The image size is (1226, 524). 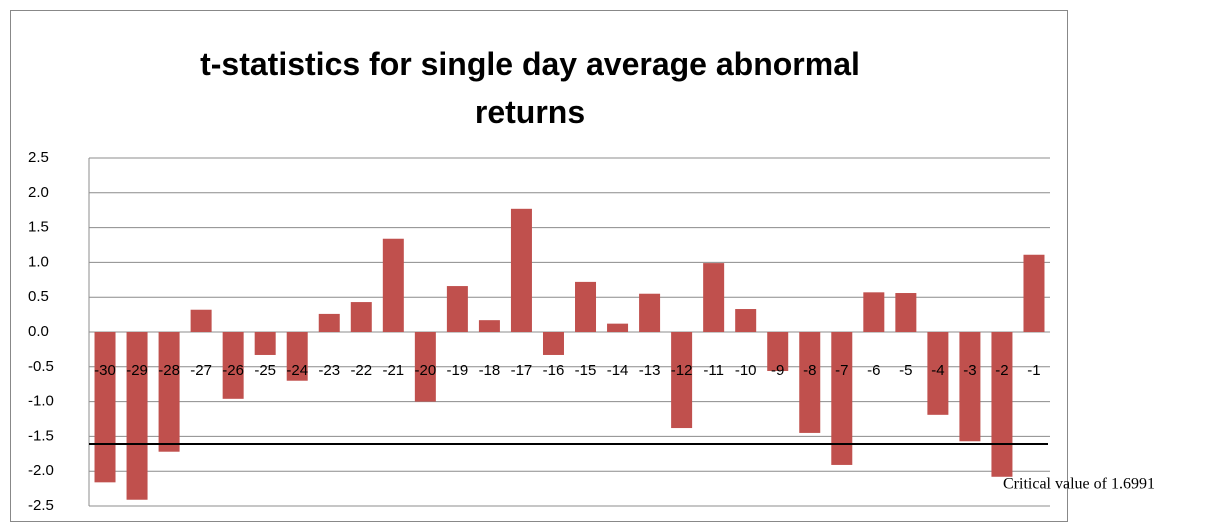 What do you see at coordinates (41, 366) in the screenshot?
I see `y-tick-label: -0.5` at bounding box center [41, 366].